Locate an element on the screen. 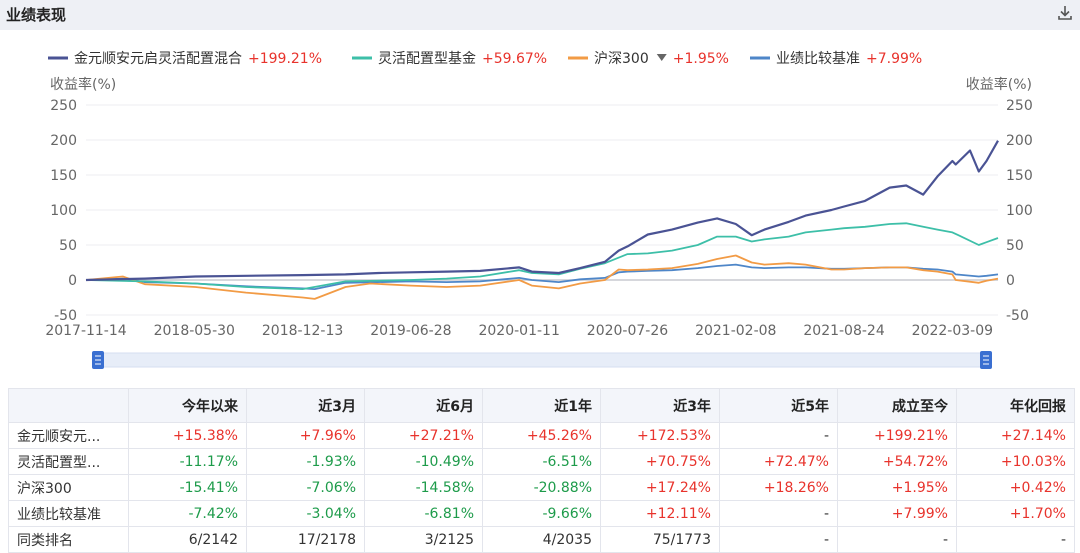 The height and width of the screenshot is (553, 1080). header-cell-blank is located at coordinates (68, 405).